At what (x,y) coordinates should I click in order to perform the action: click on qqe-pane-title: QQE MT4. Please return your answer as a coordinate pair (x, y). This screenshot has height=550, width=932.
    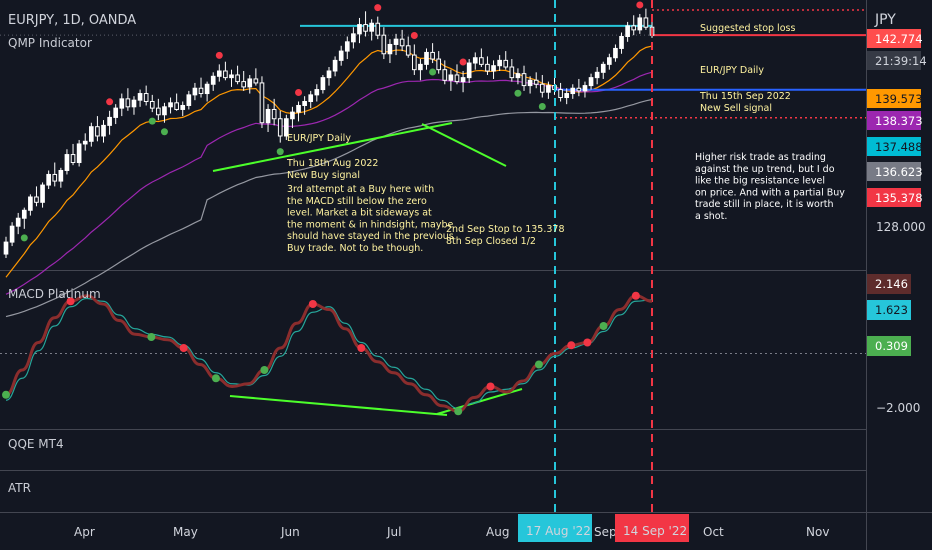
    Looking at the image, I should click on (36, 444).